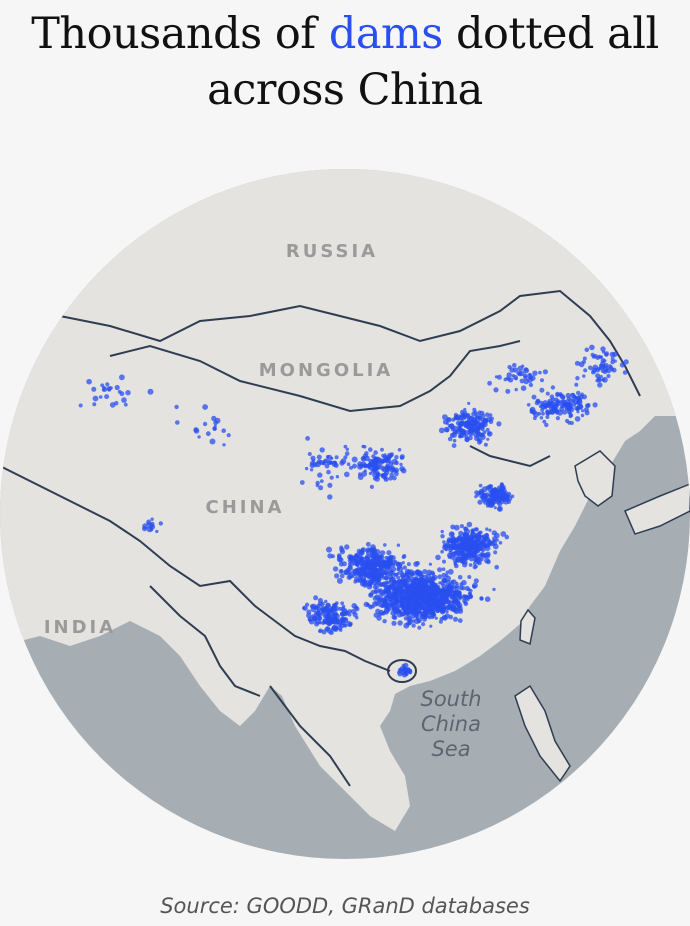 This screenshot has height=926, width=690. What do you see at coordinates (326, 370) in the screenshot?
I see `label-mongolia: MONGOLIA` at bounding box center [326, 370].